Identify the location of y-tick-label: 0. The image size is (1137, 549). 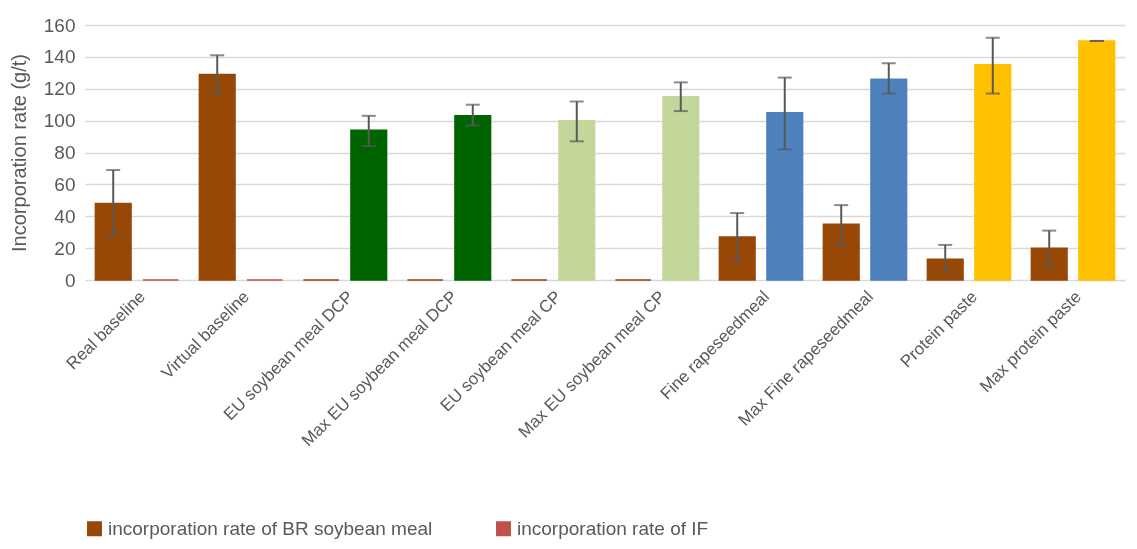
(70, 280).